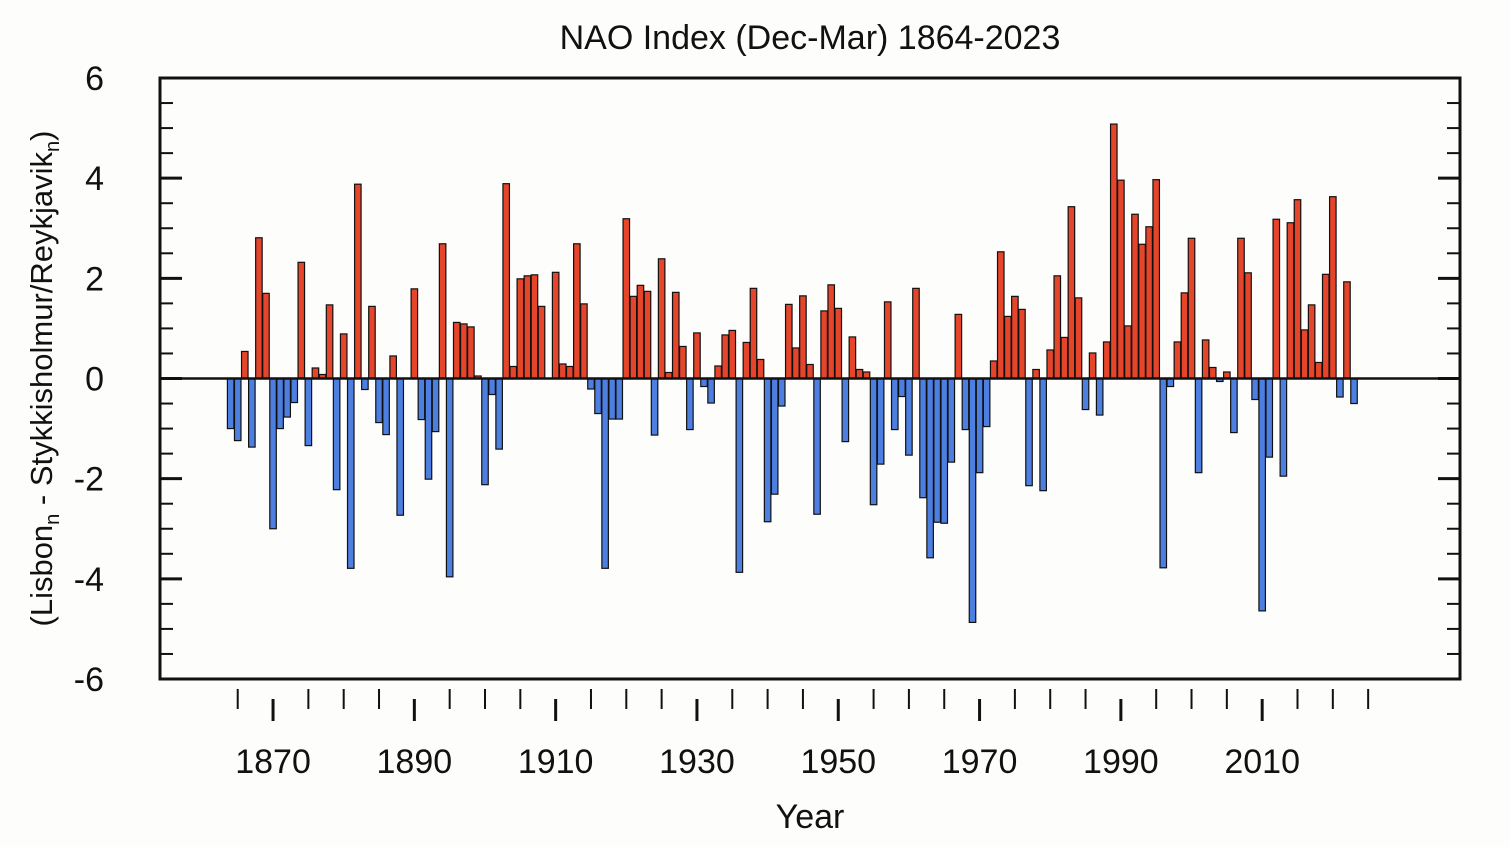 This screenshot has height=847, width=1510. Describe the element at coordinates (1114, 251) in the screenshot. I see `bar-1989` at that location.